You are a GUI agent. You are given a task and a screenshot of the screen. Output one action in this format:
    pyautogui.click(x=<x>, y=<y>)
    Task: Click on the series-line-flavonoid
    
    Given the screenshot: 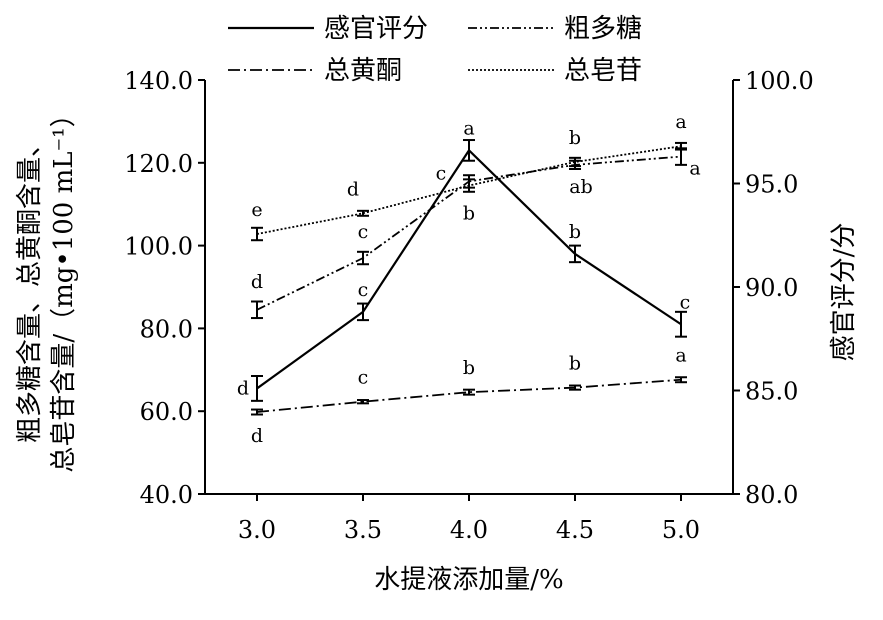 What is the action you would take?
    pyautogui.click(x=469, y=395)
    